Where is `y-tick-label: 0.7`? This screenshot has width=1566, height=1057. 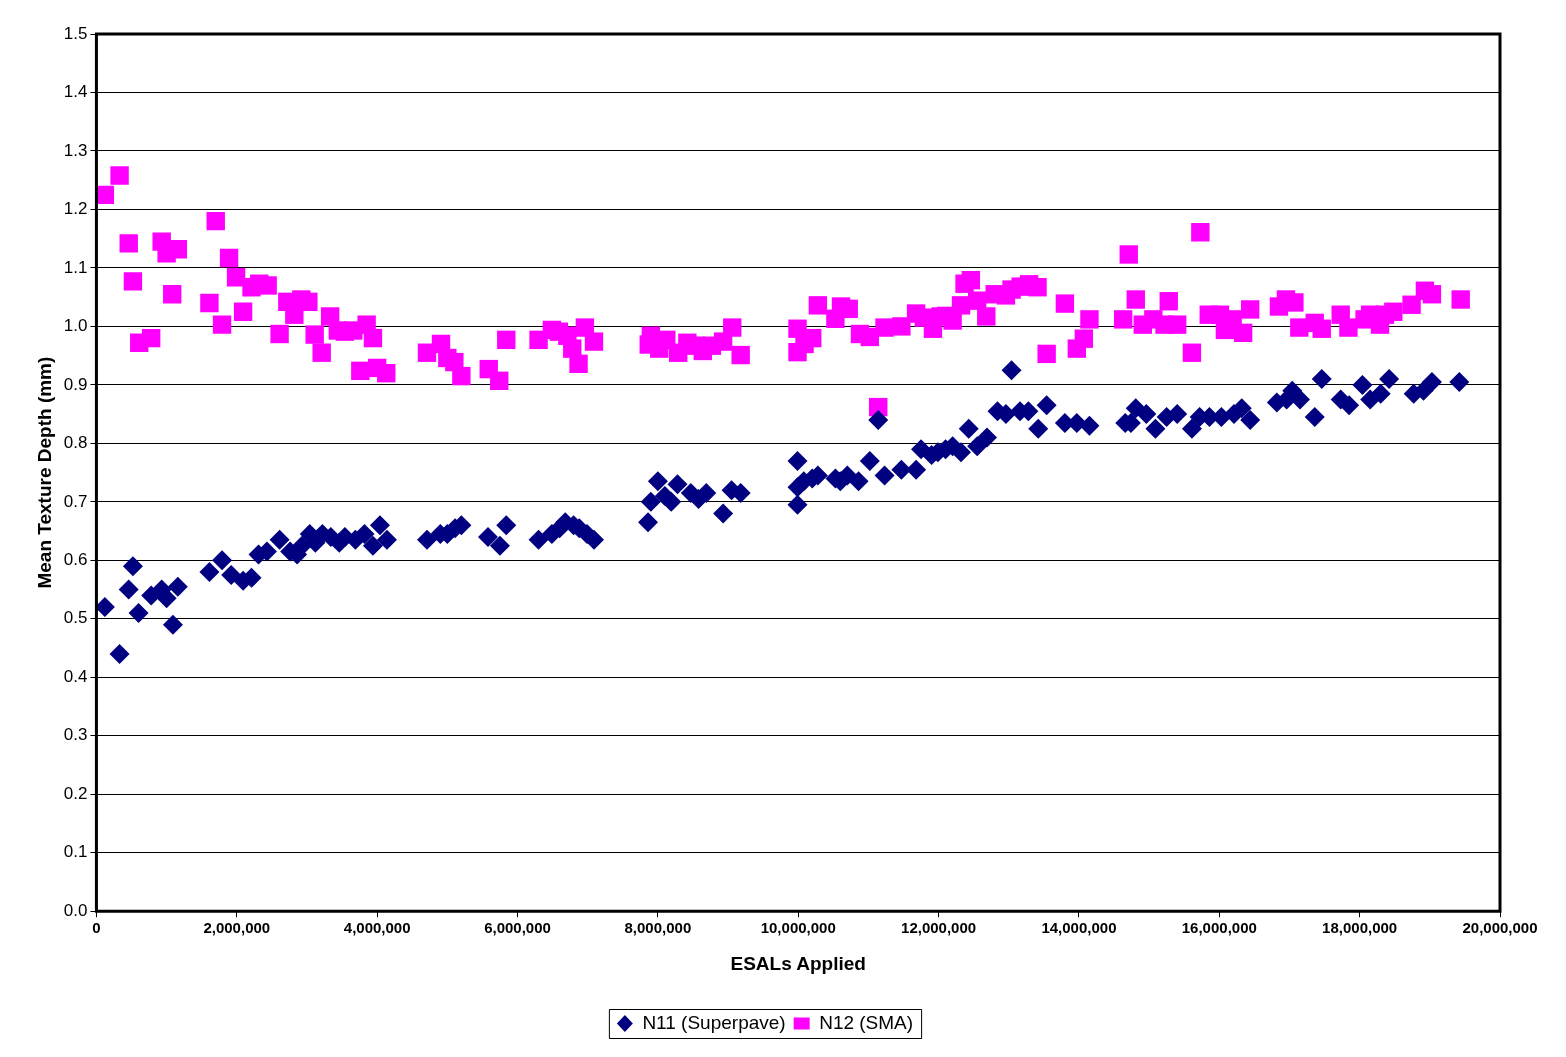
y-tick-label: 0.7 is located at coordinates (75, 501).